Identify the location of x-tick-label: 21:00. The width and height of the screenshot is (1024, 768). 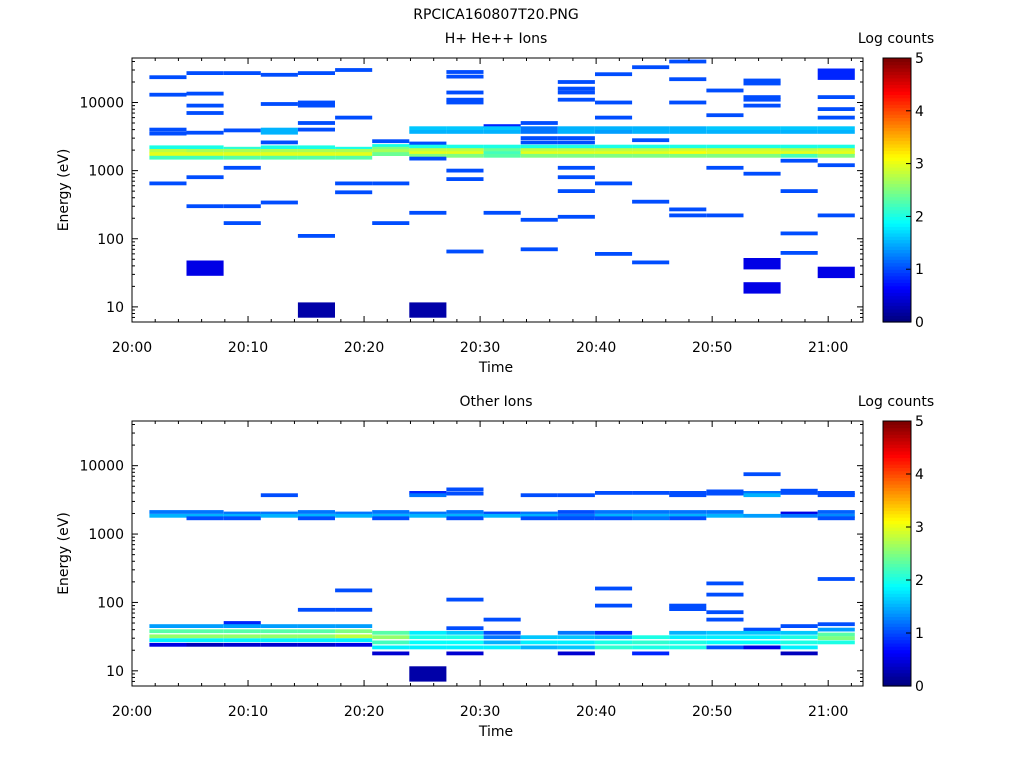
(828, 712).